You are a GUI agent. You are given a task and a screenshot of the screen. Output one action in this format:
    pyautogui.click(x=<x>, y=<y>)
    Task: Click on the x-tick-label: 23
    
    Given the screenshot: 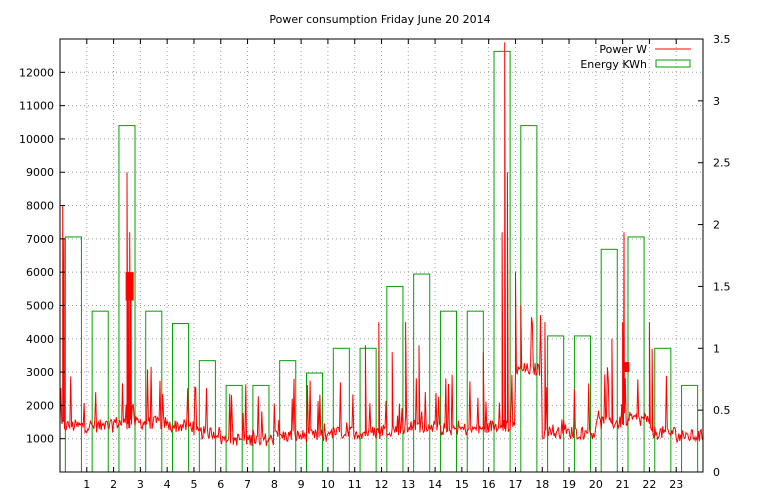 What is the action you would take?
    pyautogui.click(x=676, y=484)
    